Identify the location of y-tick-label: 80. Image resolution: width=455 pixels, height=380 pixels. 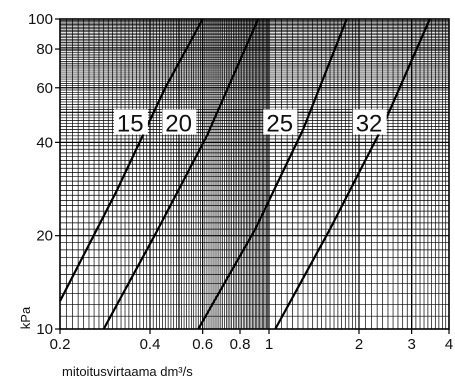
(44, 49).